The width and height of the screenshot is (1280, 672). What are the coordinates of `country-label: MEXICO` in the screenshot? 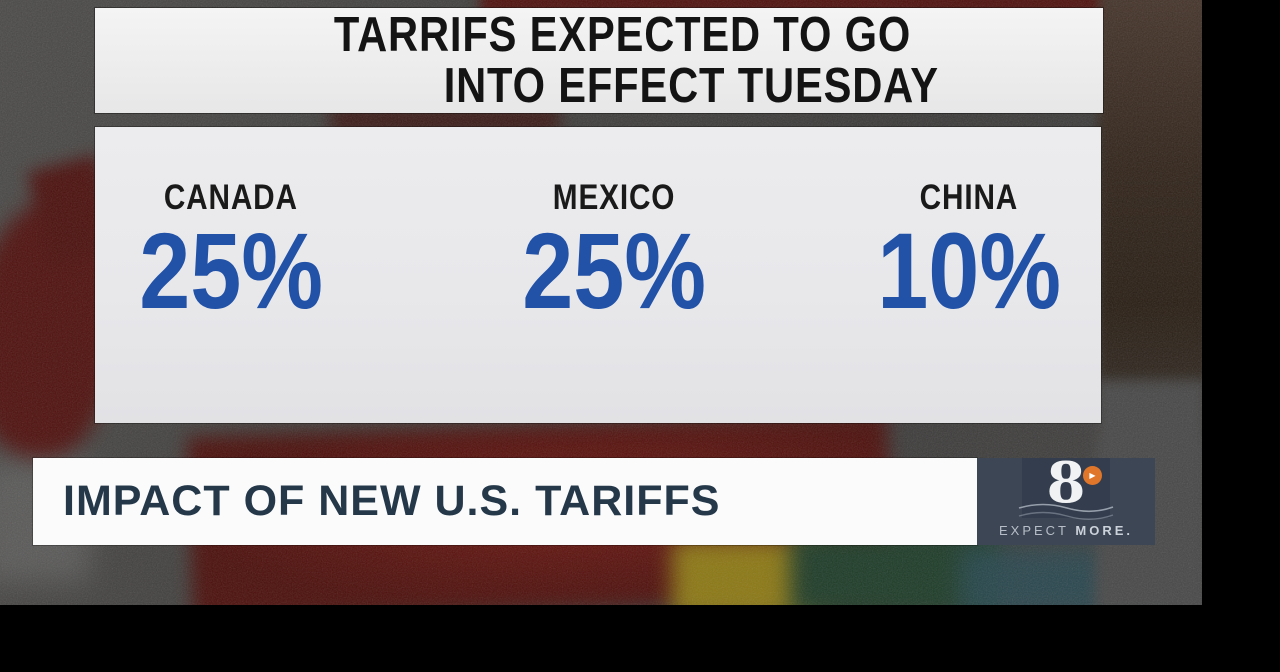 It's located at (614, 198).